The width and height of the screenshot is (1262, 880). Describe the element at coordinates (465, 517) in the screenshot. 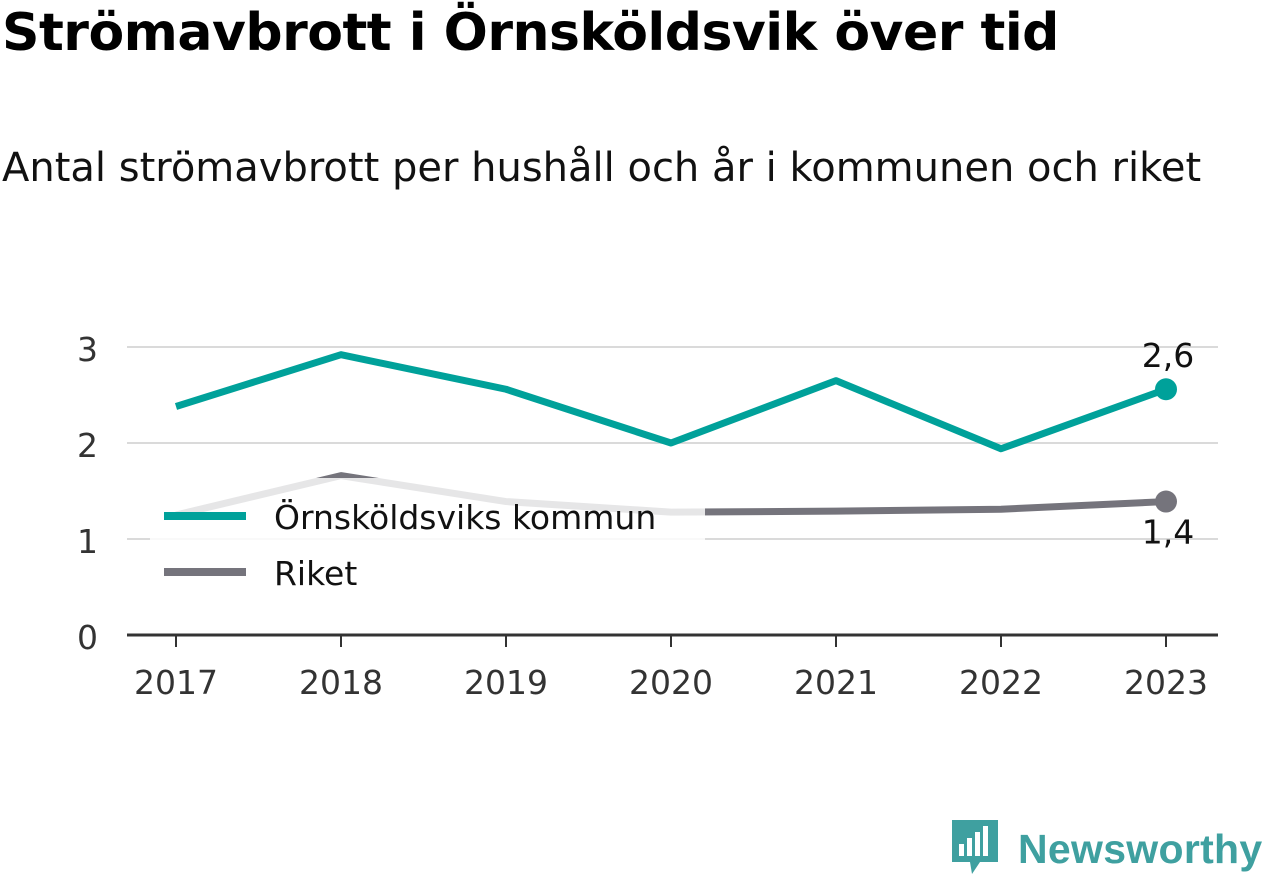

I see `legend-label: Örnsköldsviks kommun` at that location.